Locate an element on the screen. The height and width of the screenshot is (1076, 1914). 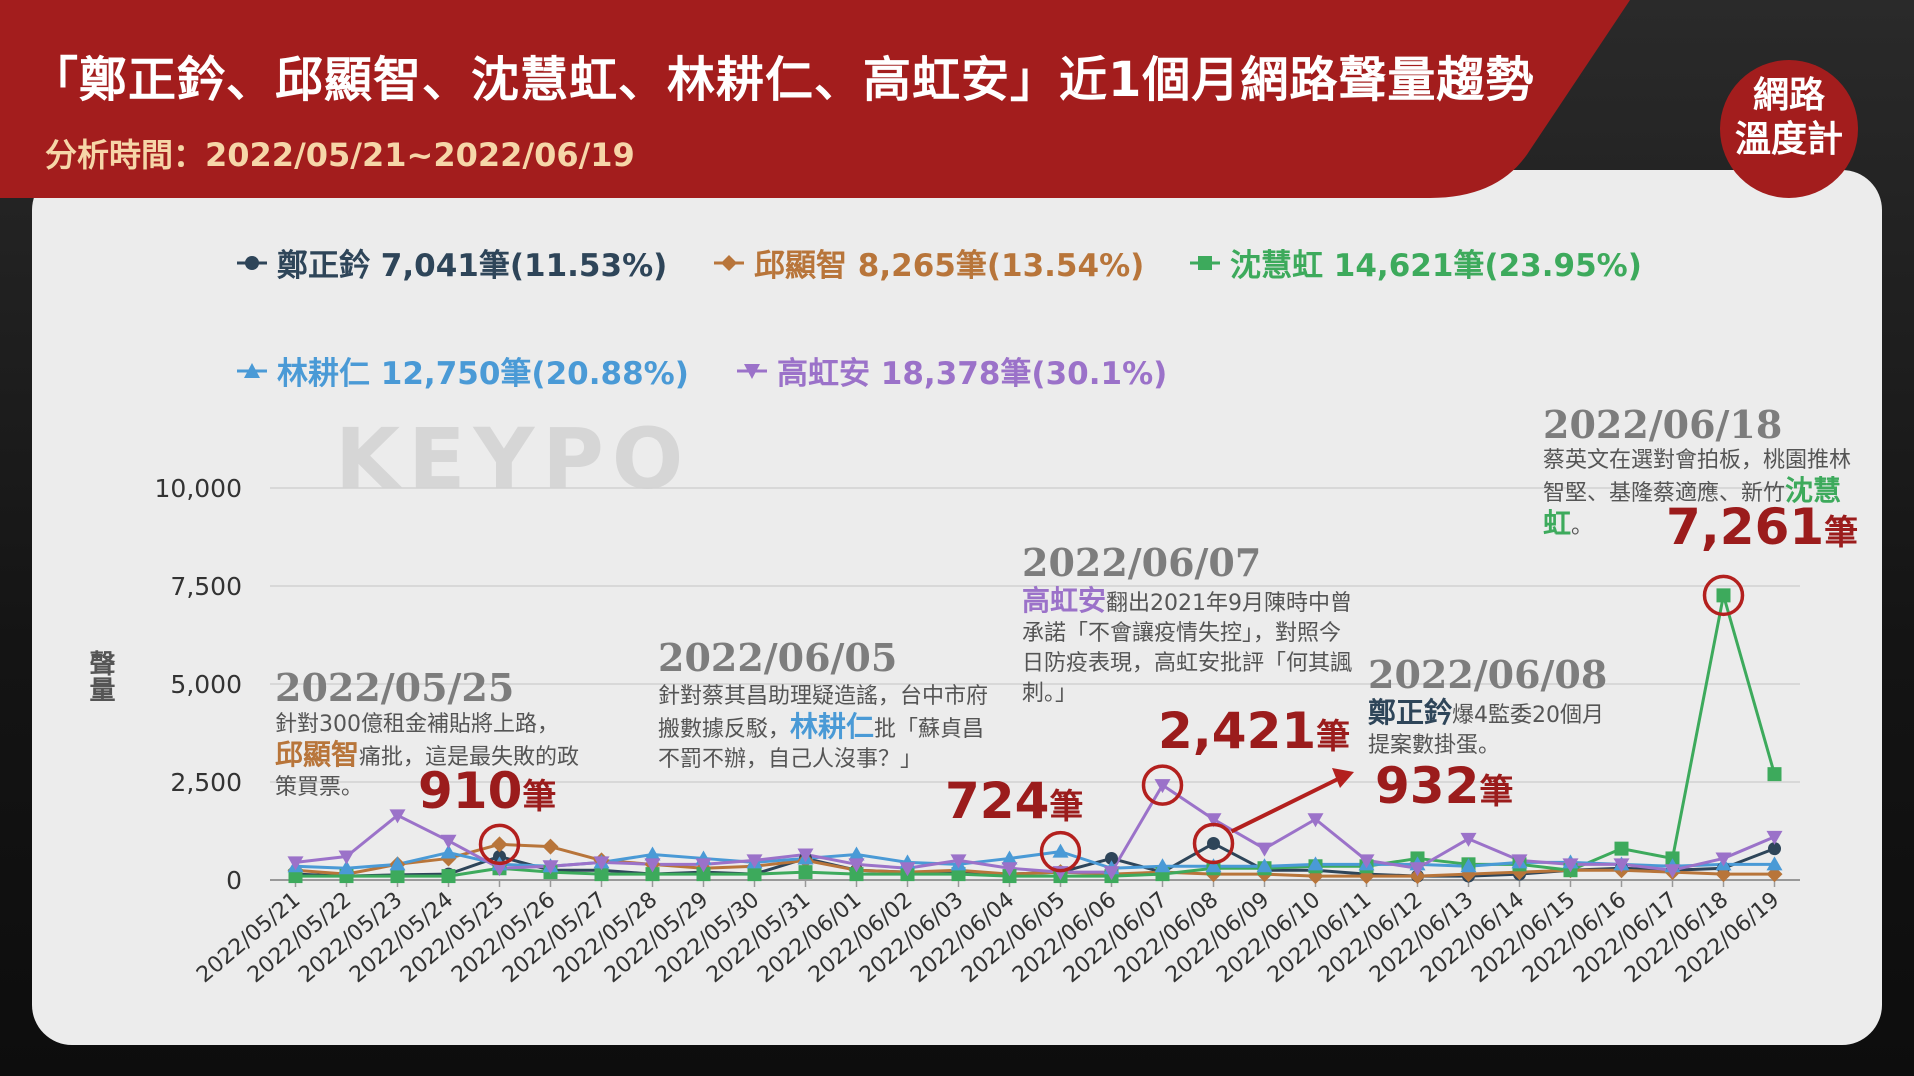
legend-item-3: 沈慧虹 14,621筆(23.95%) is located at coordinates (1415, 262).